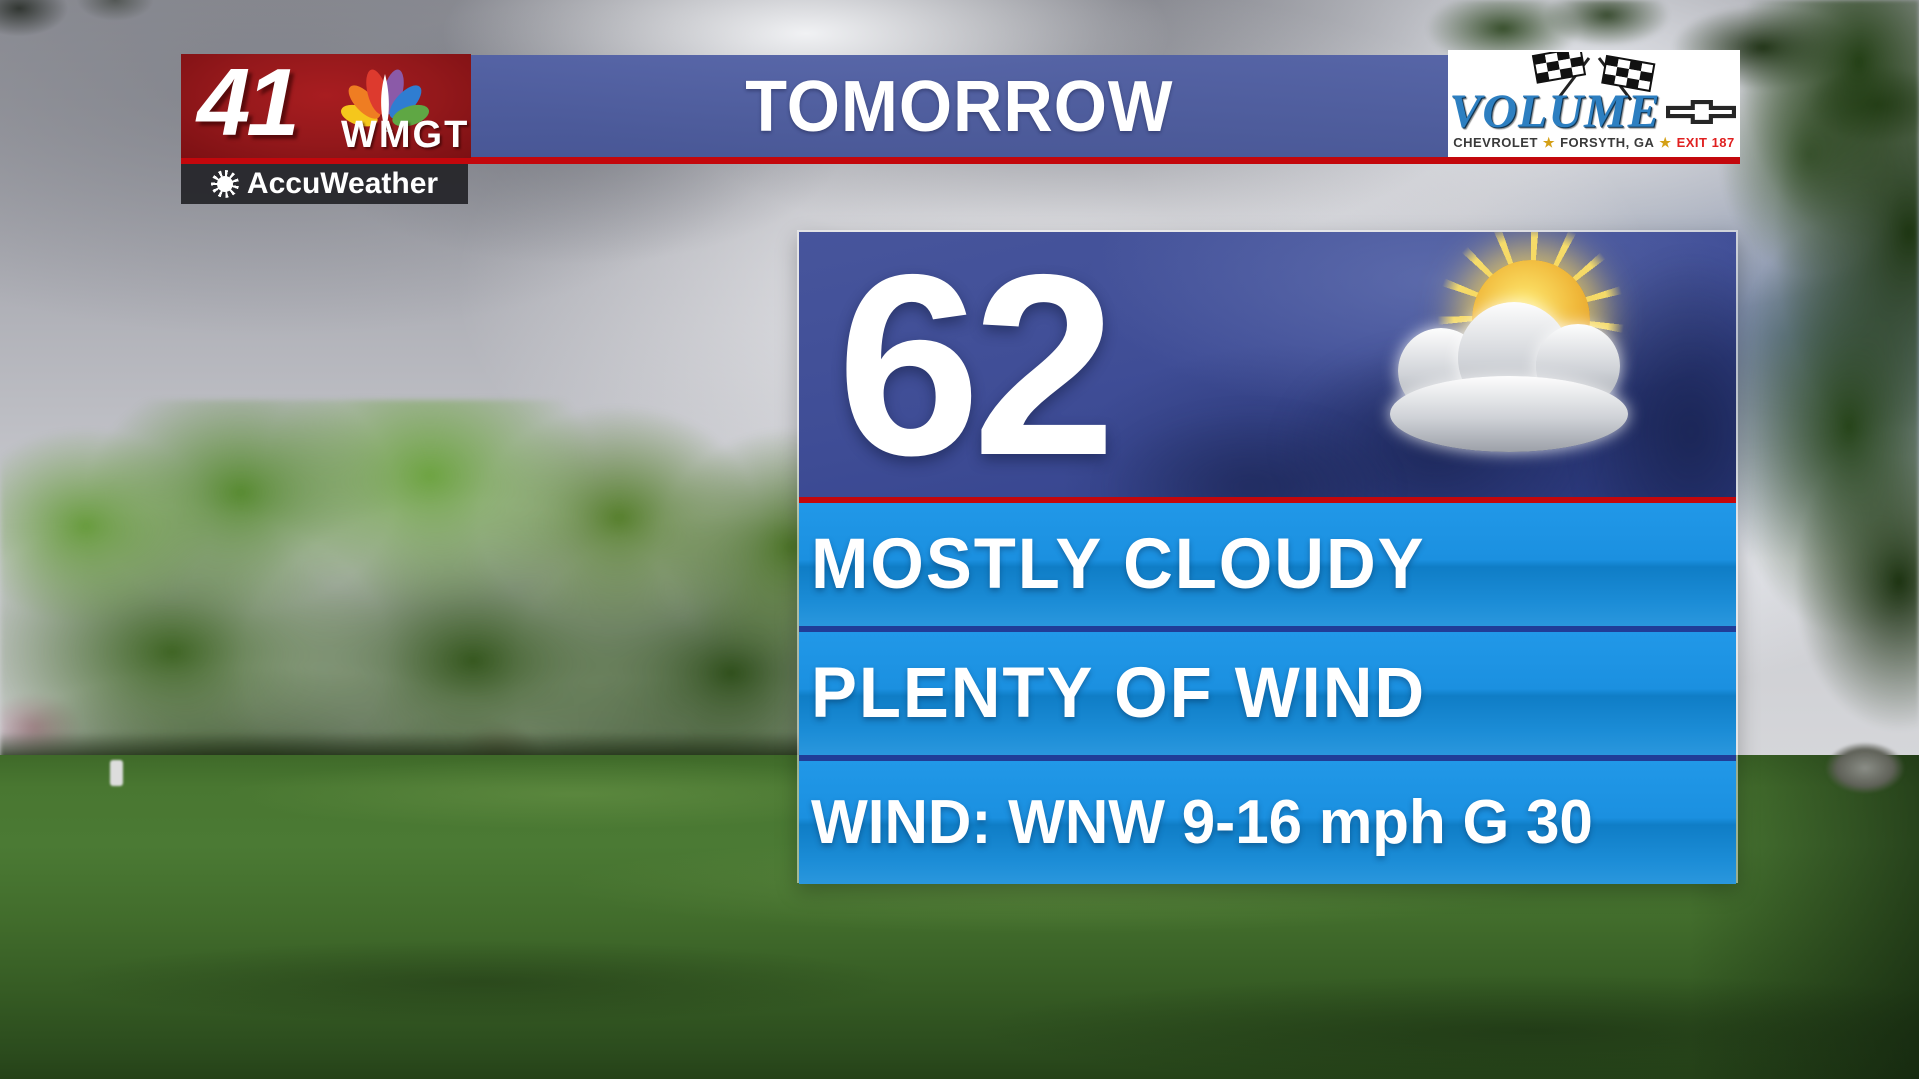 This screenshot has width=1919, height=1079. What do you see at coordinates (1495, 142) in the screenshot?
I see `sponsor-dealer: CHEVROLET` at bounding box center [1495, 142].